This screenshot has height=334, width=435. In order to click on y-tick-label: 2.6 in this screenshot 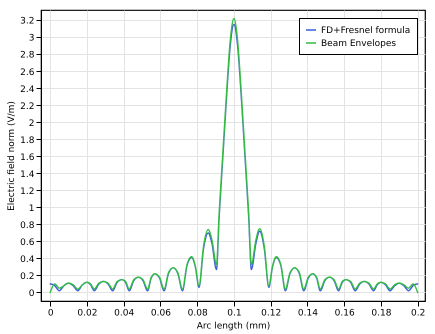, I will do `click(27, 73)`.